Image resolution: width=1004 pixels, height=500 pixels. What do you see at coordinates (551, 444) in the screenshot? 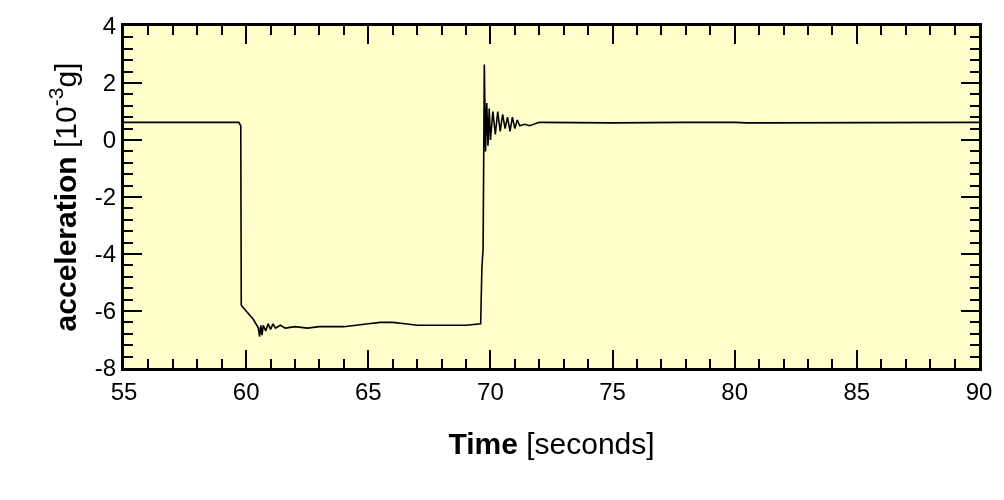
I see `x-axis-title: Time [seconds]` at bounding box center [551, 444].